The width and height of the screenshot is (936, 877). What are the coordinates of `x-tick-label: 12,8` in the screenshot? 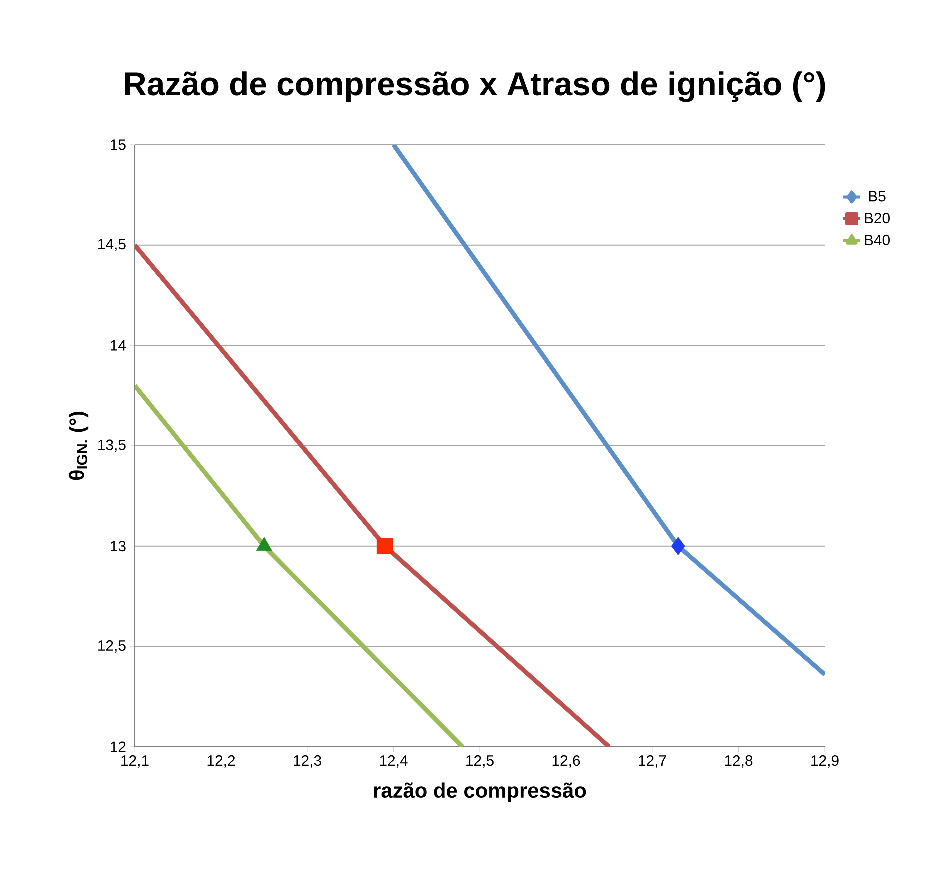 It's located at (739, 762).